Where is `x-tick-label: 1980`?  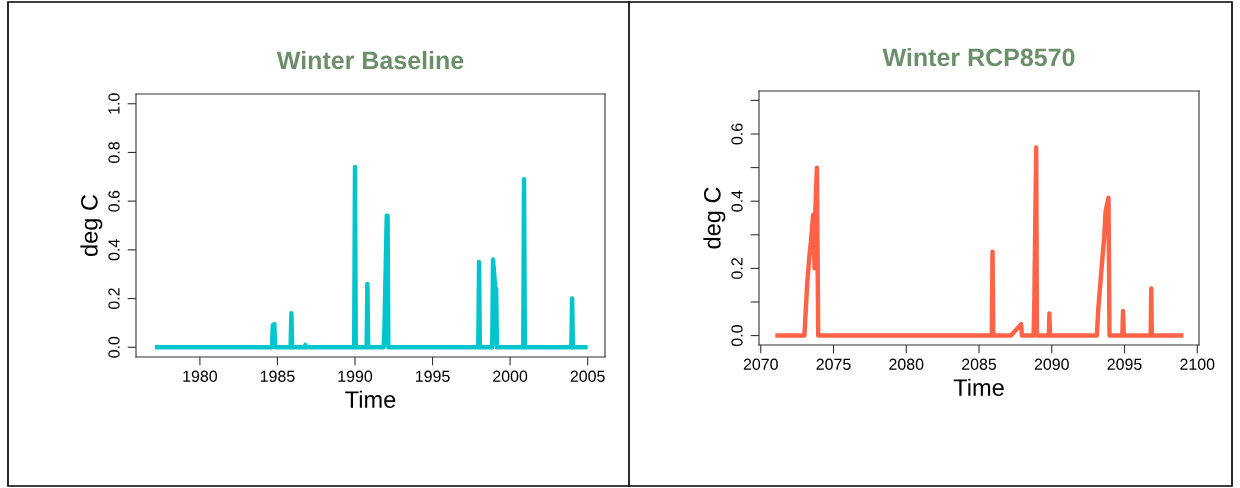 x-tick-label: 1980 is located at coordinates (200, 376).